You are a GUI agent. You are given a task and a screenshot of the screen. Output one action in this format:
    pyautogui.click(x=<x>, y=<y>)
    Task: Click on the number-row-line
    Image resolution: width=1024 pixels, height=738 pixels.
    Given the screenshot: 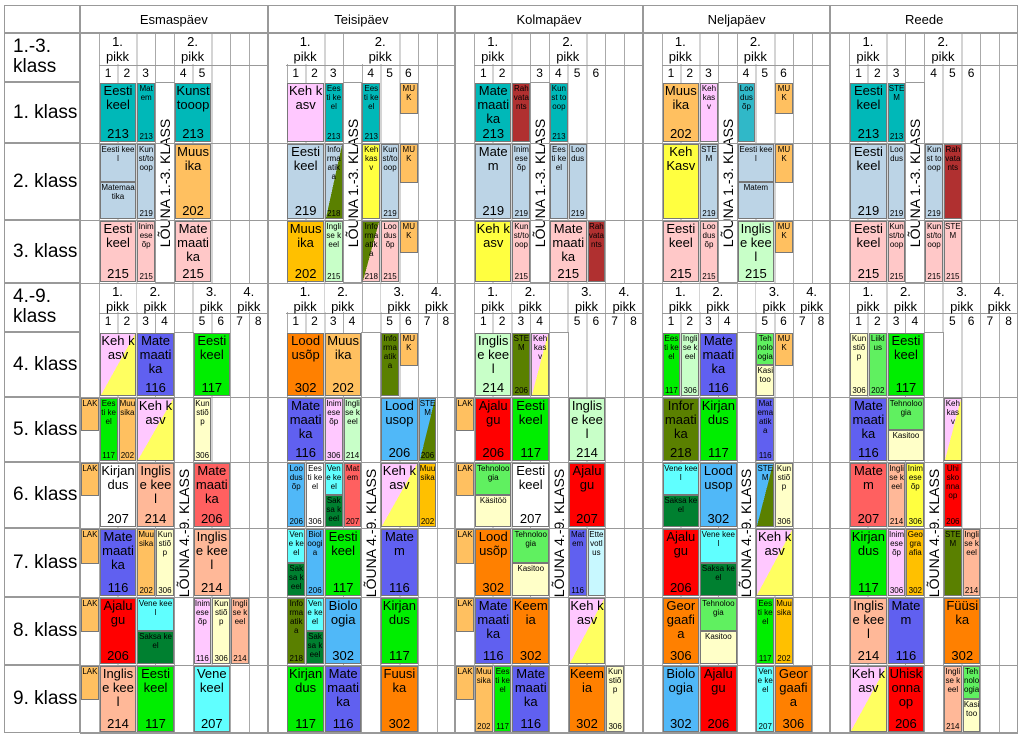 What is the action you would take?
    pyautogui.click(x=933, y=65)
    